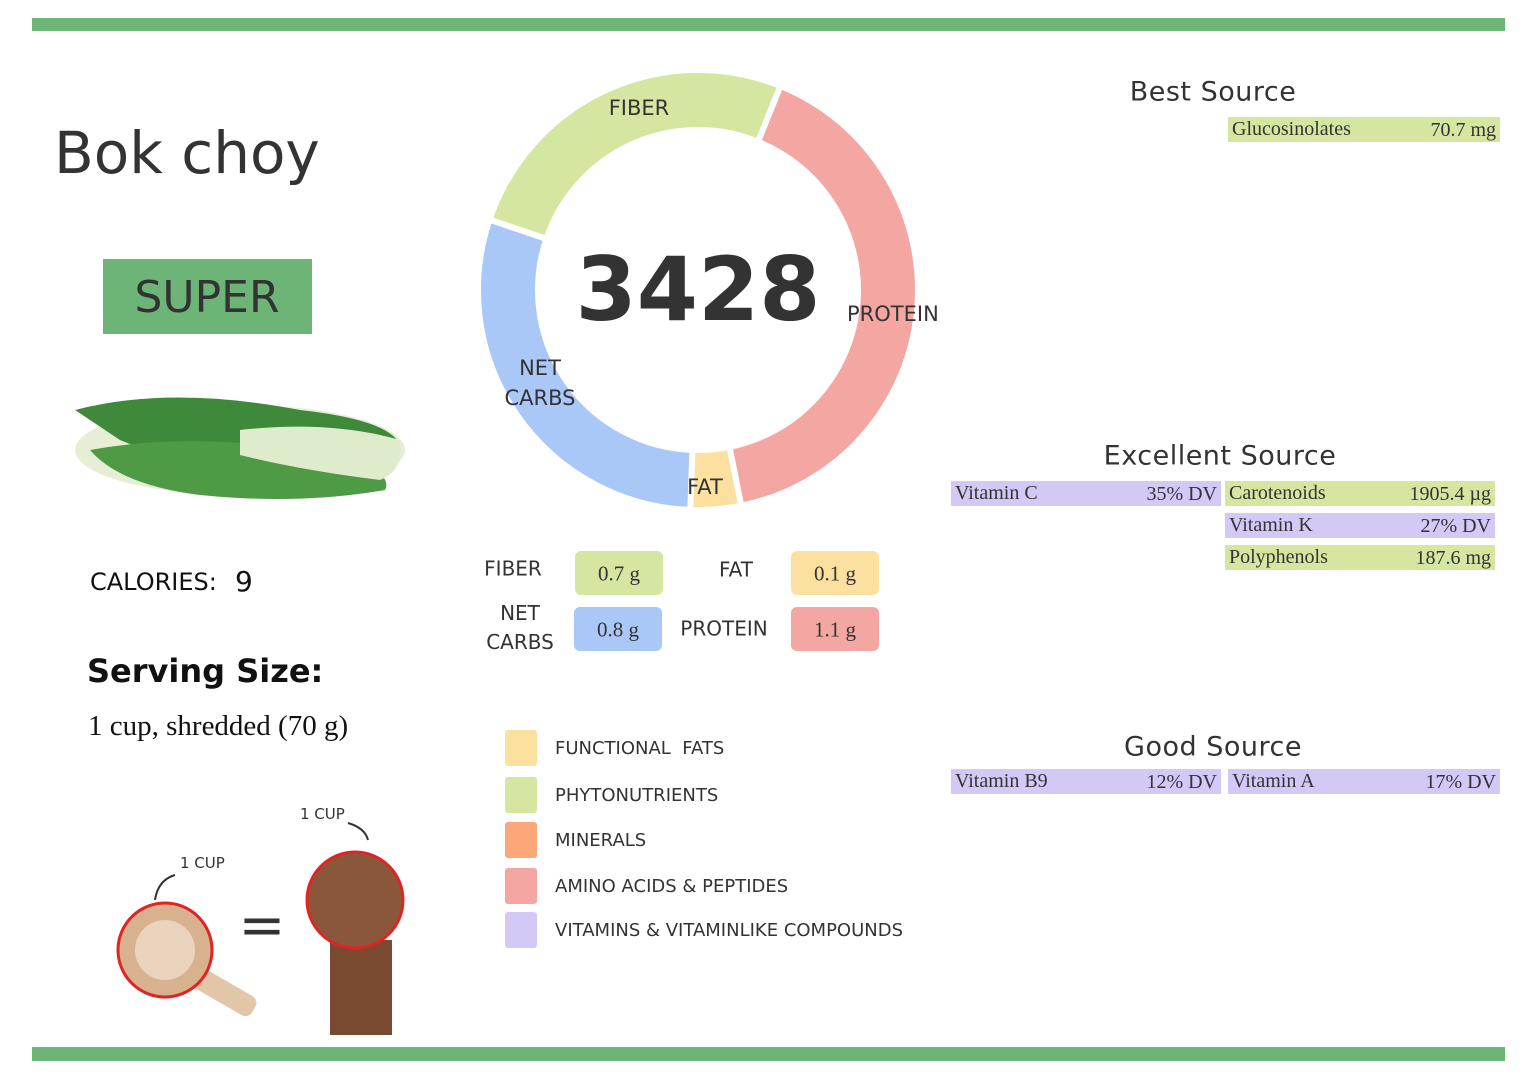 The width and height of the screenshot is (1536, 1081). What do you see at coordinates (153, 582) in the screenshot?
I see `calories-label: CALORIES:` at bounding box center [153, 582].